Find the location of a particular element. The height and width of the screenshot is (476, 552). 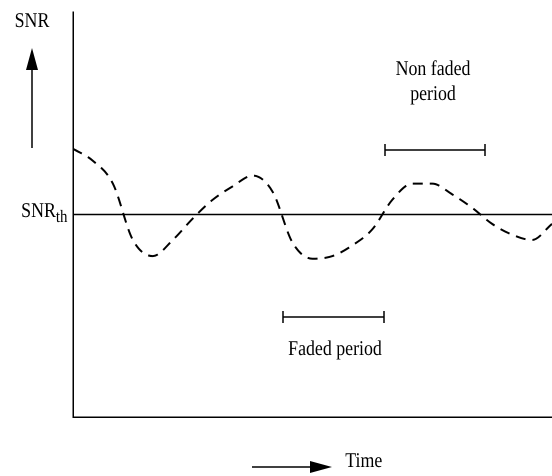

ref-line-label: SNR$_{th}$ is located at coordinates (43, 212).